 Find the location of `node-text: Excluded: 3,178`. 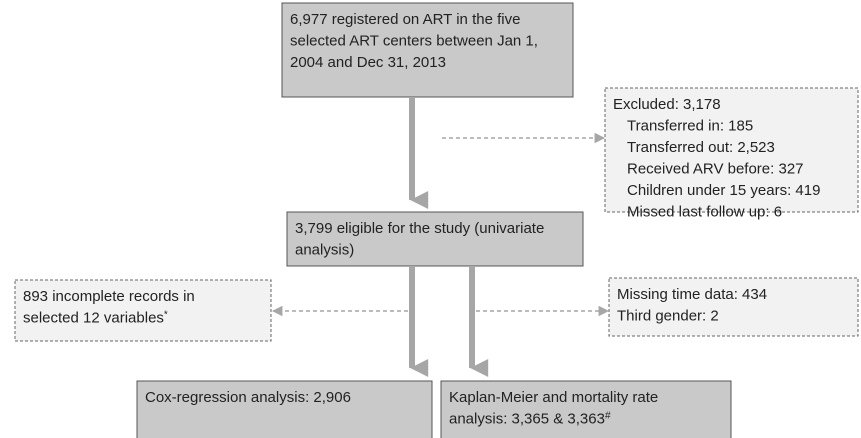

node-text: Excluded: 3,178 is located at coordinates (667, 104).